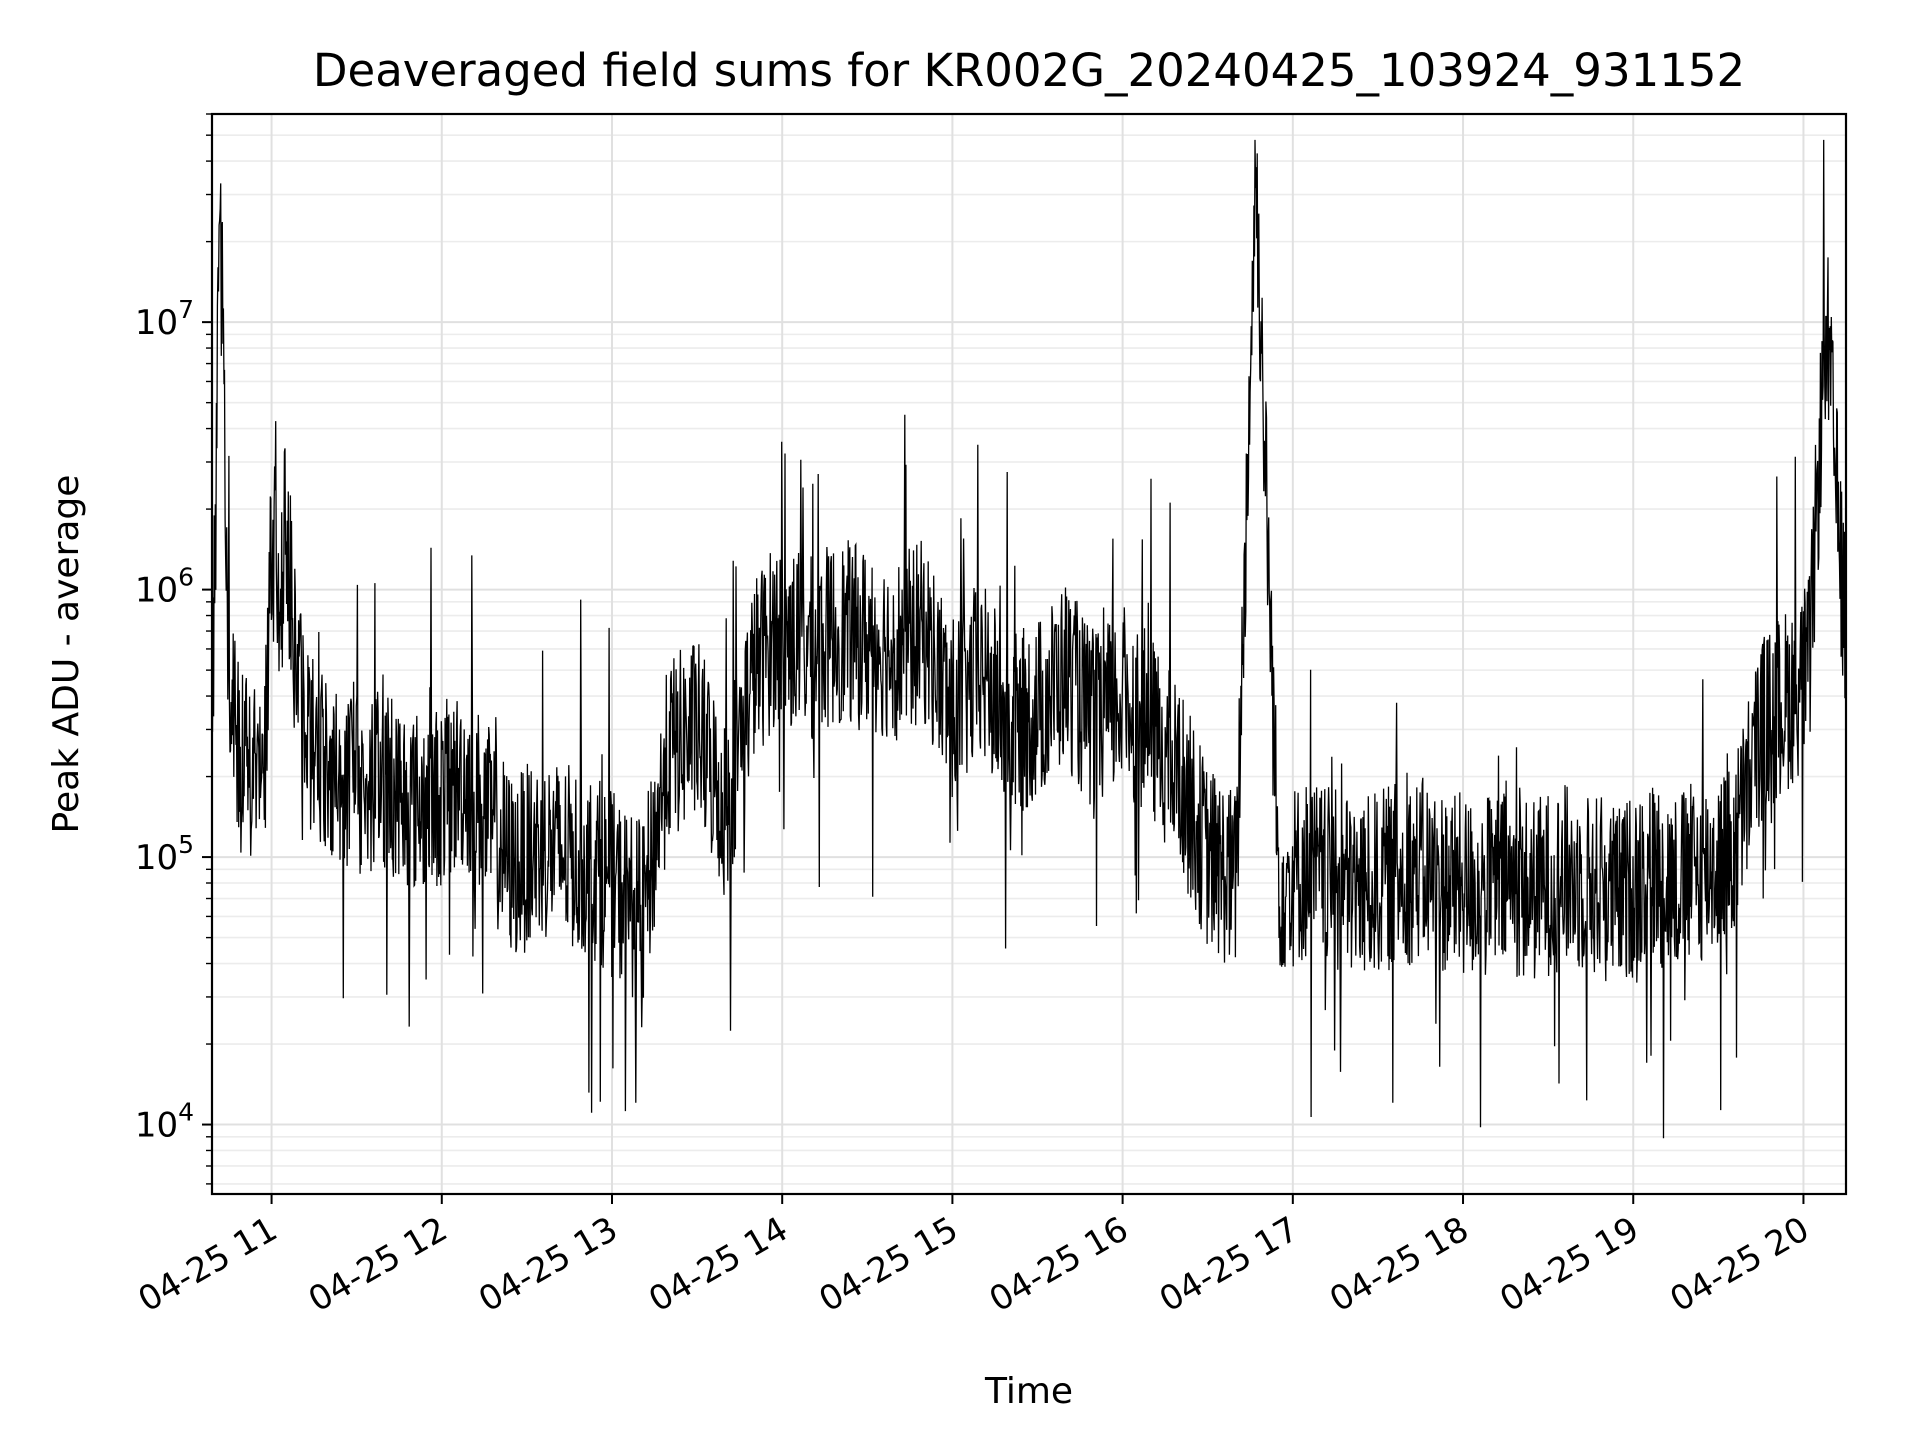 This screenshot has height=1440, width=1920. I want to click on y-tick-exponent: 5, so click(186, 844).